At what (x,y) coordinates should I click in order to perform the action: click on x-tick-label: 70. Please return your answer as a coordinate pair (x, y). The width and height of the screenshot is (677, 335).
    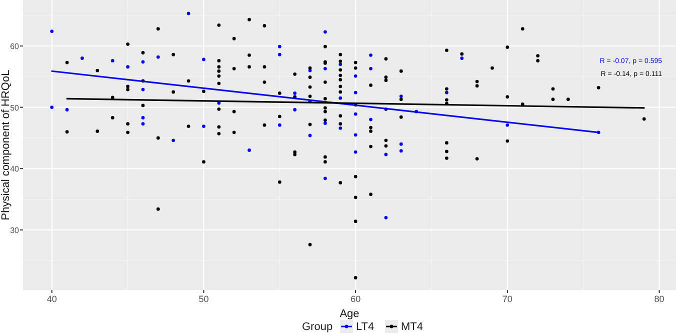
    Looking at the image, I should click on (507, 299).